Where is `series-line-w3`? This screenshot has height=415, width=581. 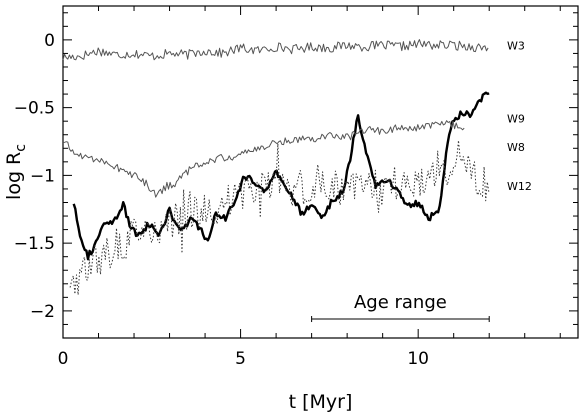 series-line-w3 is located at coordinates (275, 50).